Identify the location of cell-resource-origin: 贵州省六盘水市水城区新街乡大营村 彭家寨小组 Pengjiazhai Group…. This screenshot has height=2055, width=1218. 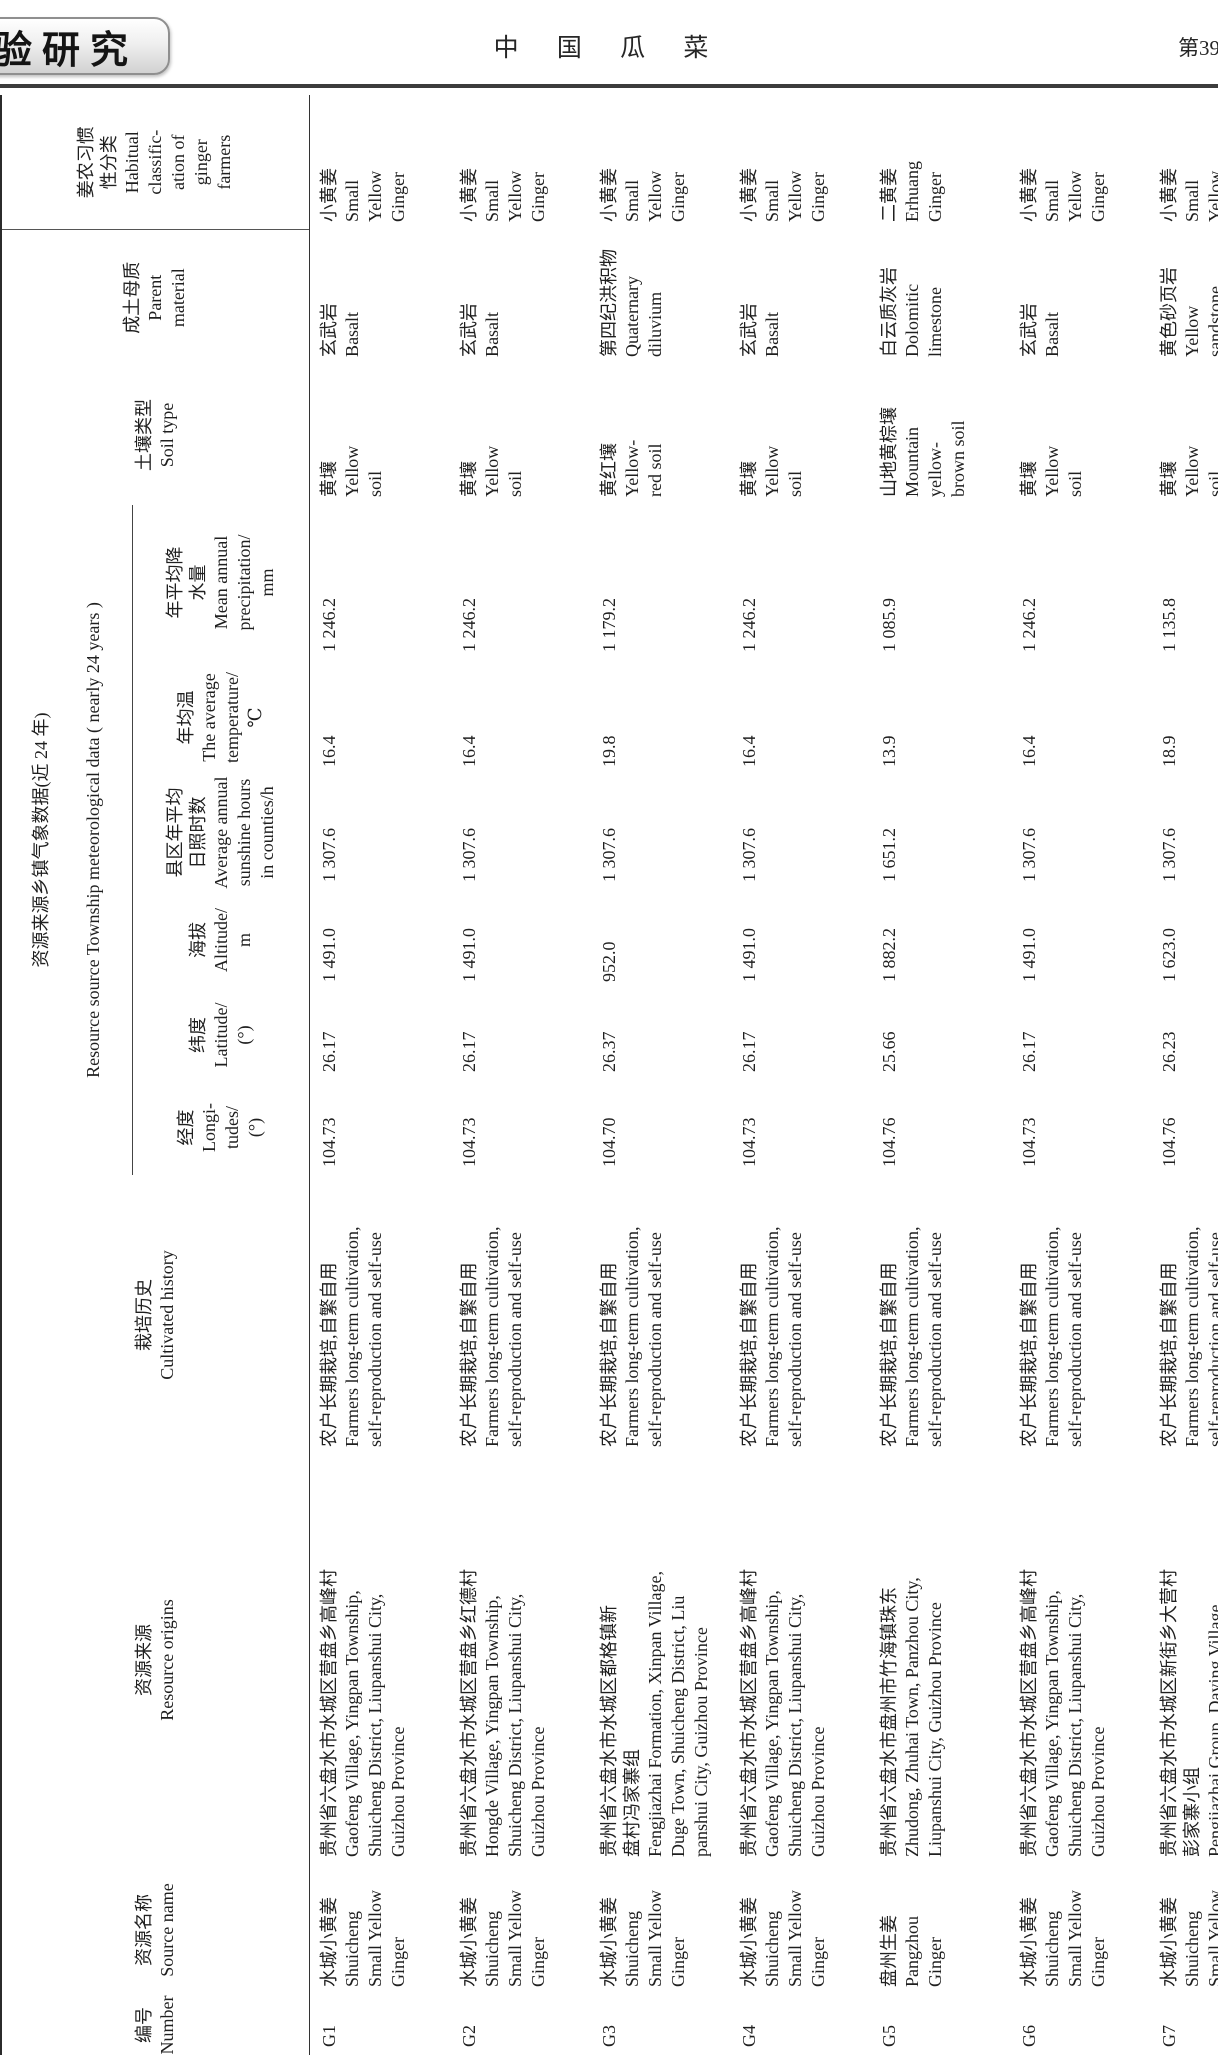
(1188, 1713).